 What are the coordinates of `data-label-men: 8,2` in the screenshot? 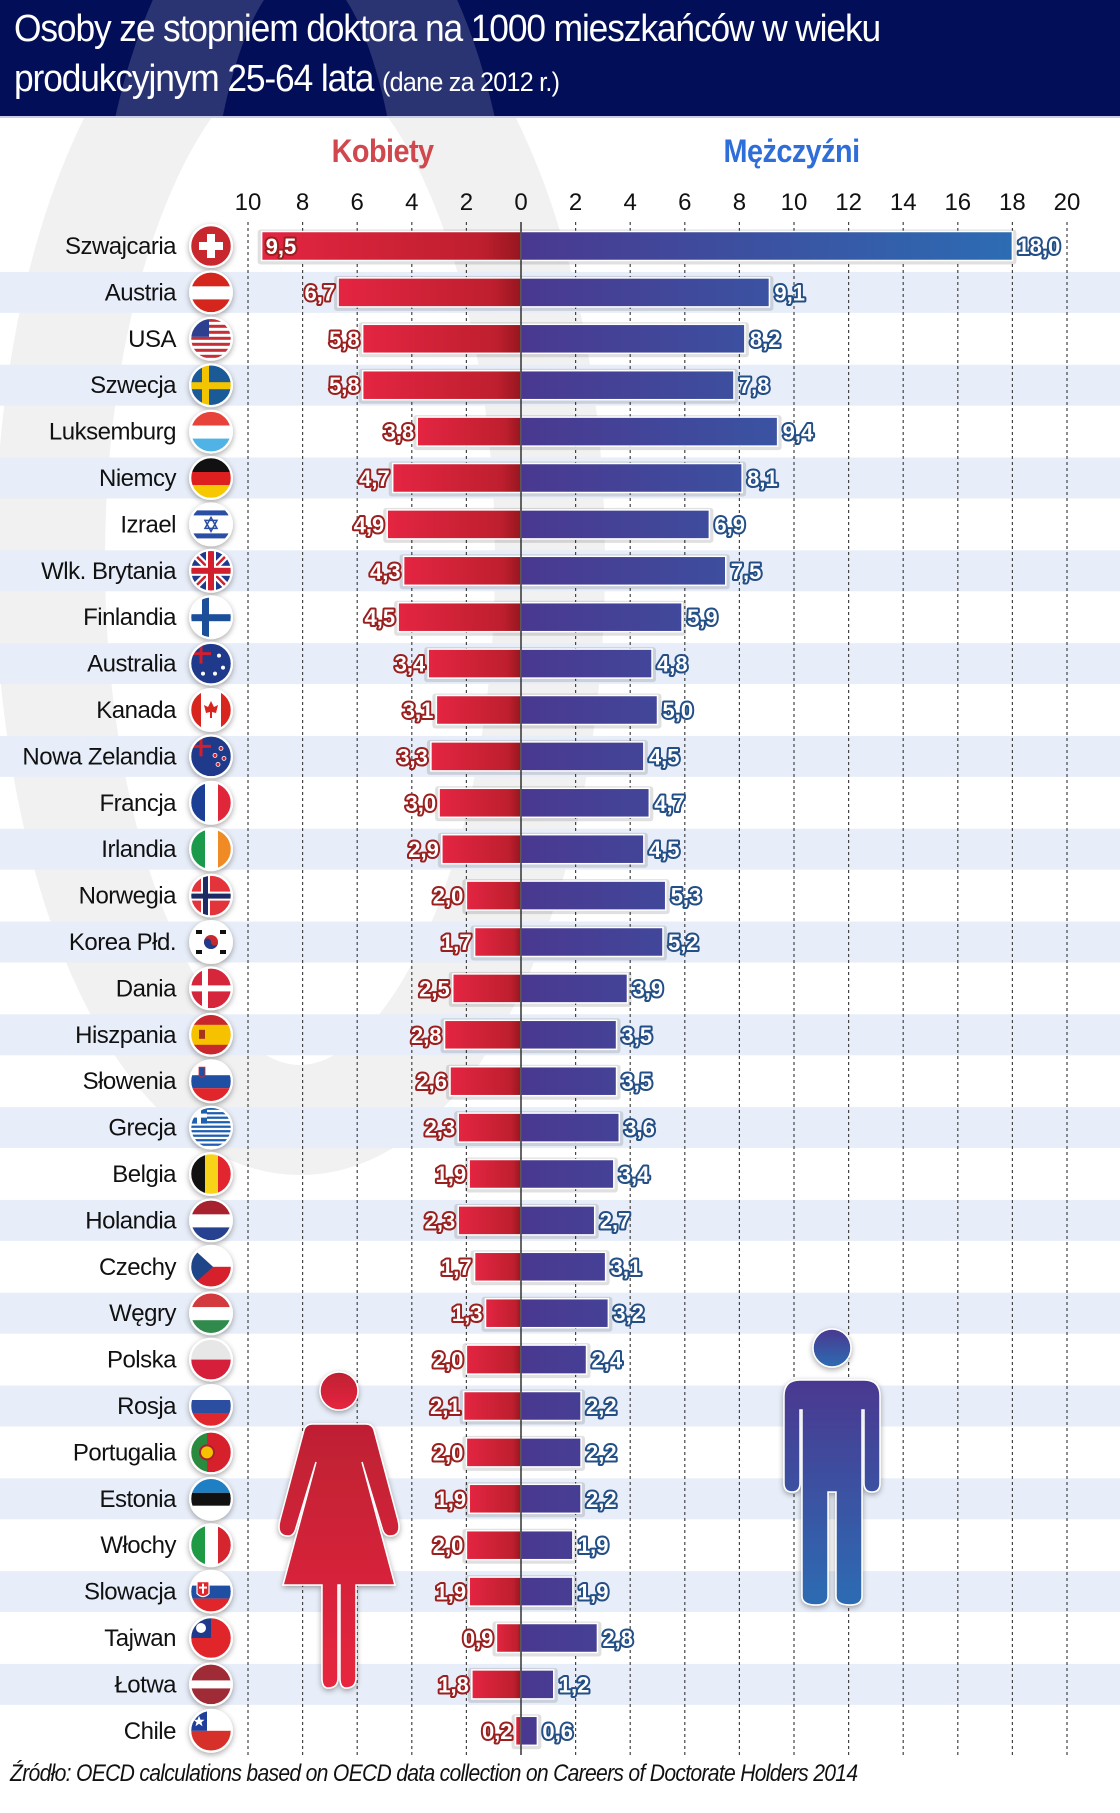 It's located at (765, 339).